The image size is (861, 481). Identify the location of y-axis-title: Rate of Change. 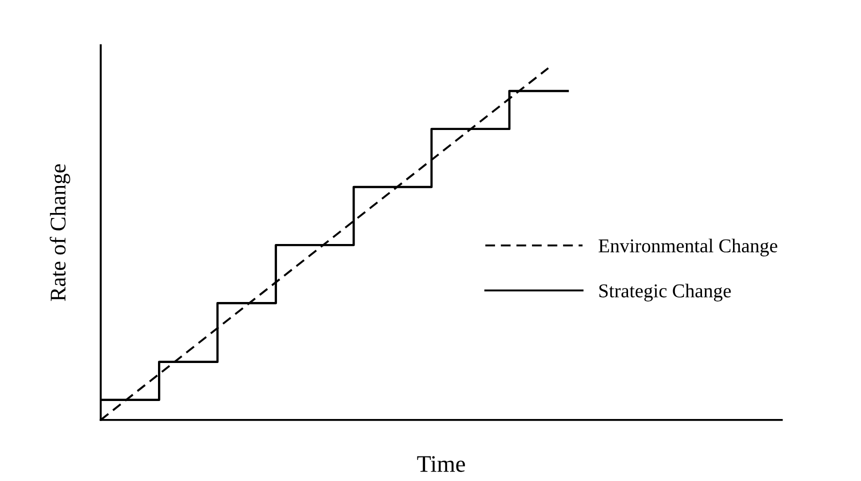
(60, 233).